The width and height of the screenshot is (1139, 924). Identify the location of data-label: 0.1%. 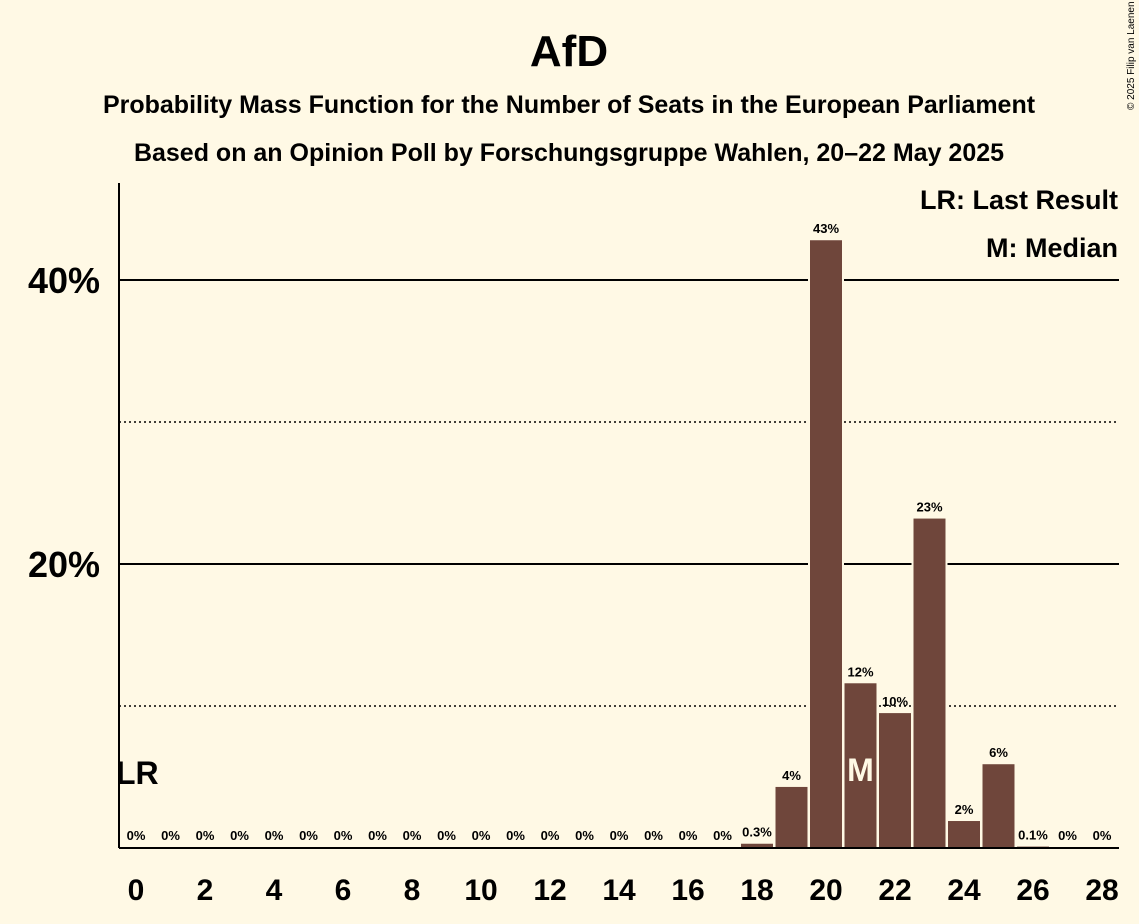
(1033, 835).